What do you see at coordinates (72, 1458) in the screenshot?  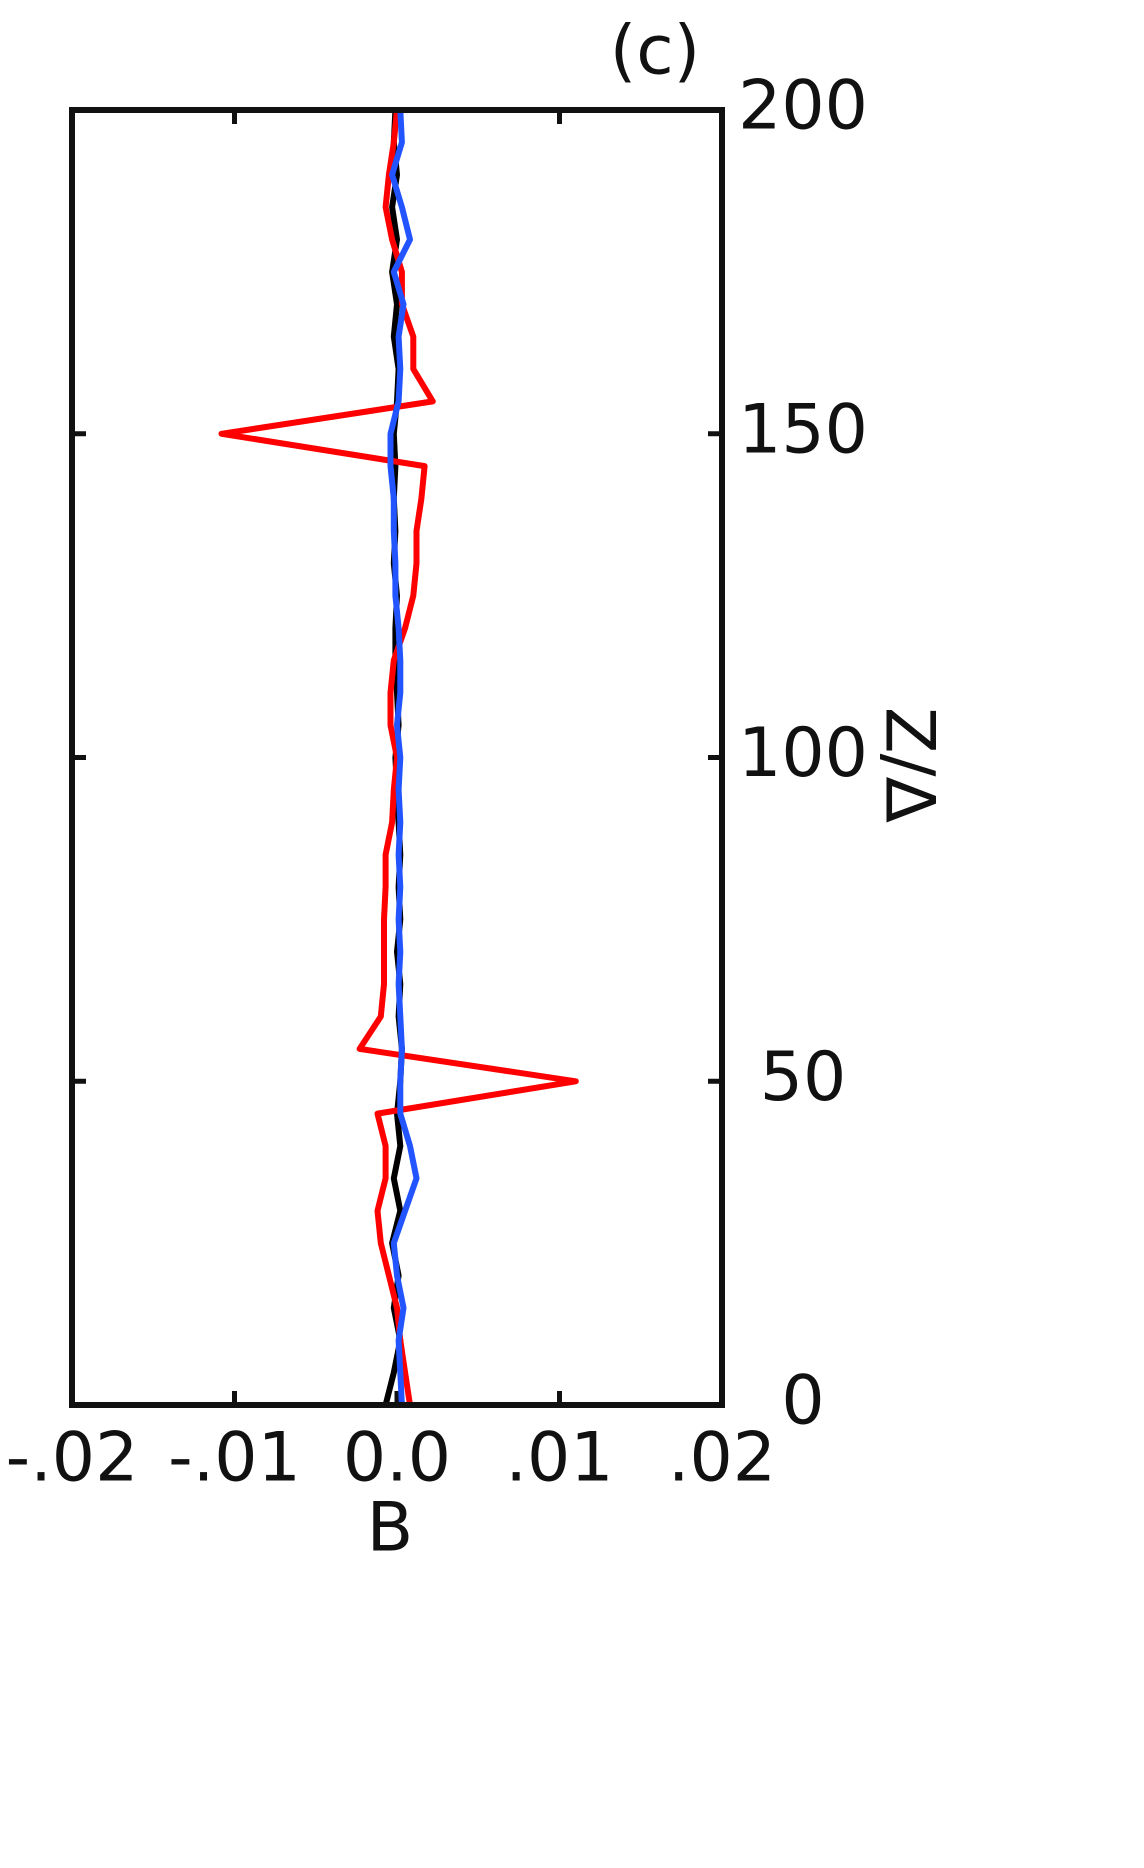 I see `x-tick-label: -.02` at bounding box center [72, 1458].